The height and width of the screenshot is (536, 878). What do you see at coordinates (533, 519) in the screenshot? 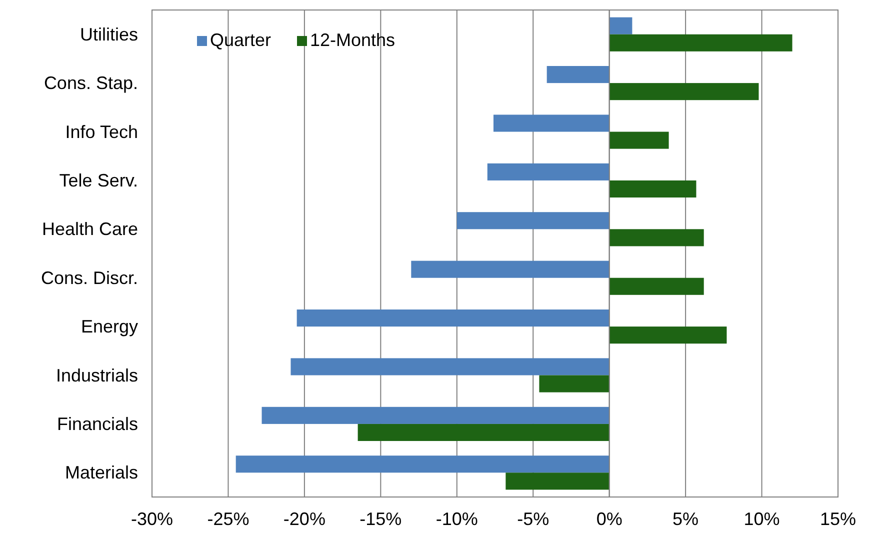
I see `x-tick-label: -5%` at bounding box center [533, 519].